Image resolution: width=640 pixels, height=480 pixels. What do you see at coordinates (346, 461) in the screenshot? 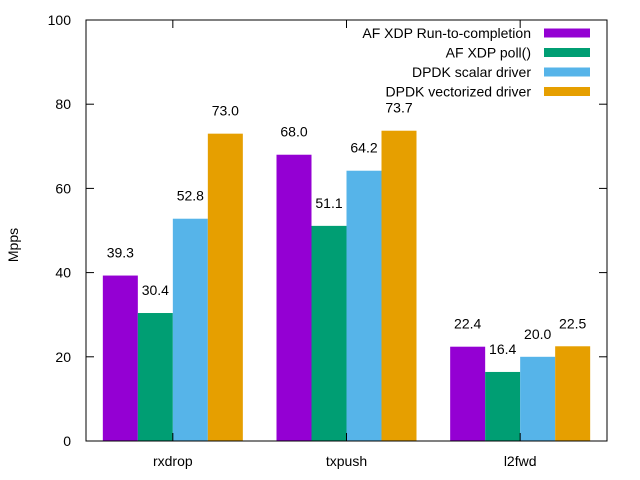
I see `x-tick-label: txpush` at bounding box center [346, 461].